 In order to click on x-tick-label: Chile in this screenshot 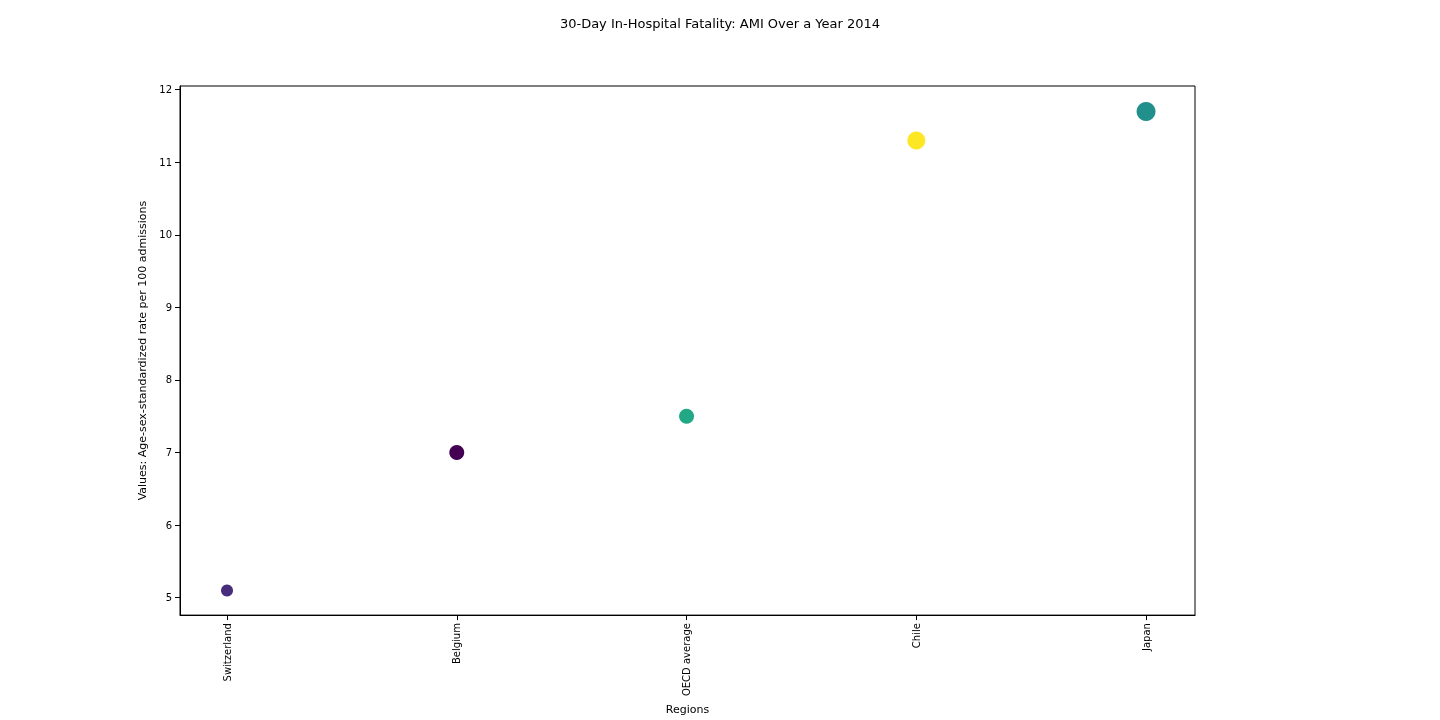, I will do `click(916, 636)`.